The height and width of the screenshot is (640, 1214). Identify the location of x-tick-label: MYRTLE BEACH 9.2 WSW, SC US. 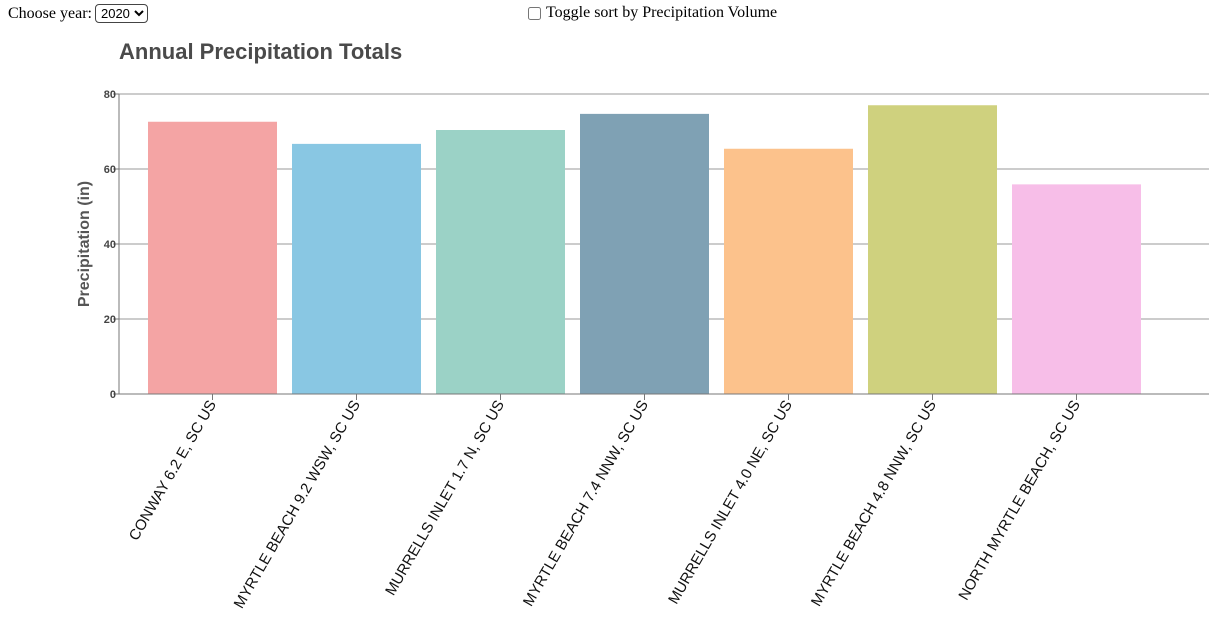
(297, 505).